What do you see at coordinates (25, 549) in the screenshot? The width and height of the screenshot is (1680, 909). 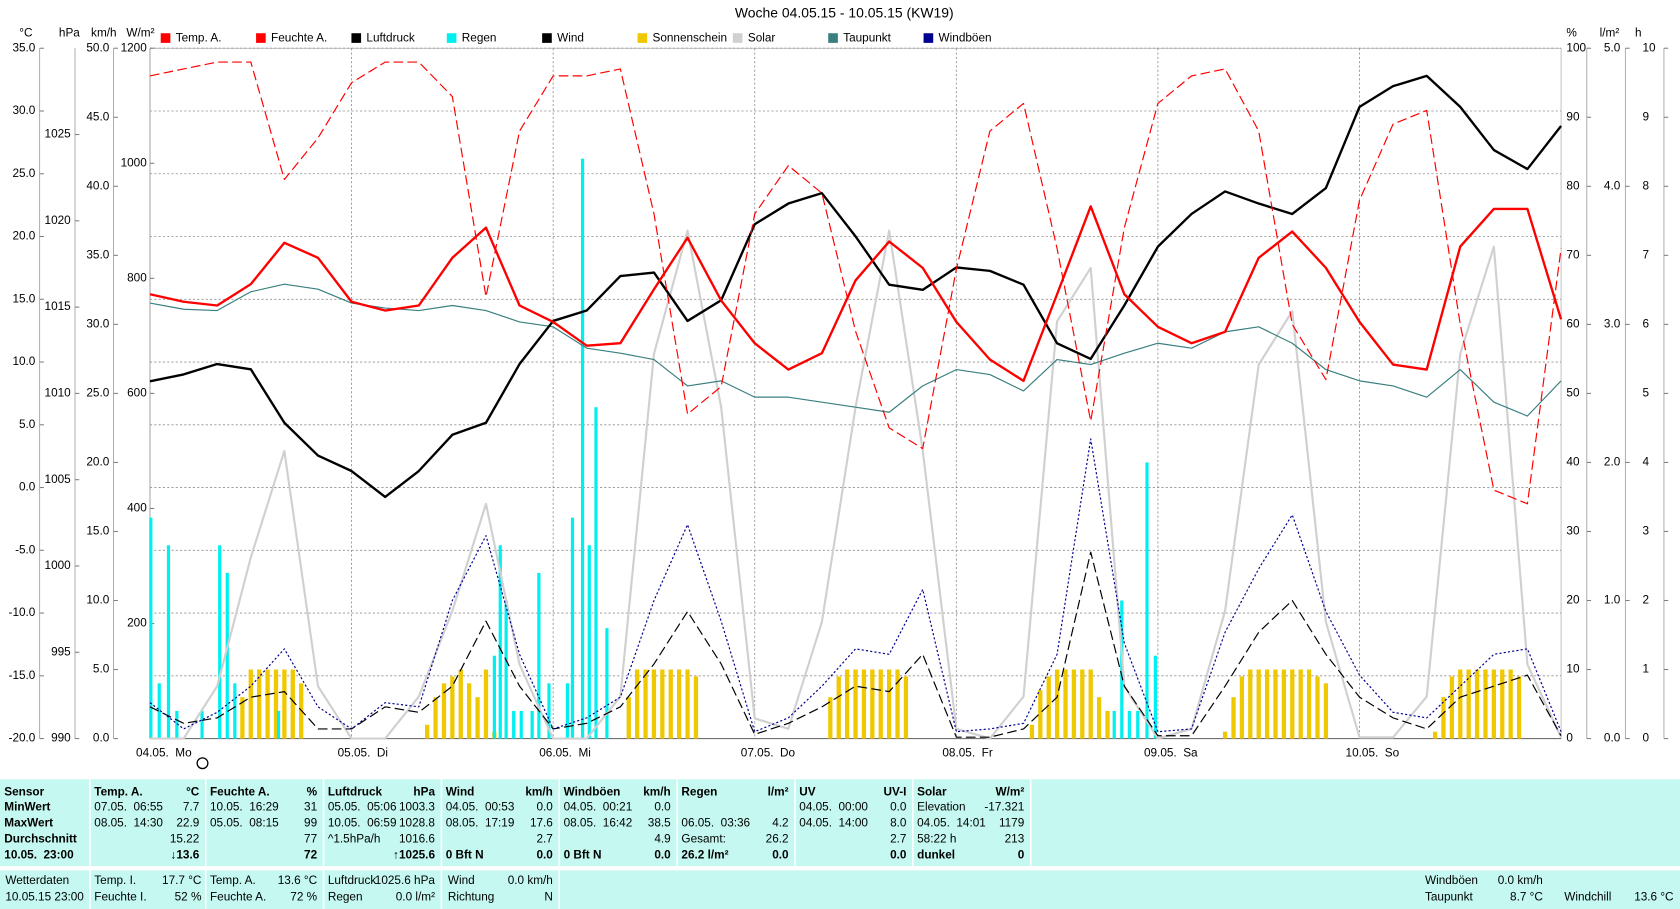 I see `y-tick-label: -5.0` at bounding box center [25, 549].